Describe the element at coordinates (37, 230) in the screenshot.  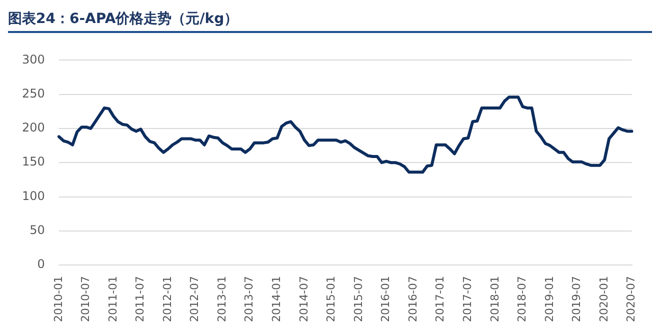
I see `y-tick-label: 50` at that location.